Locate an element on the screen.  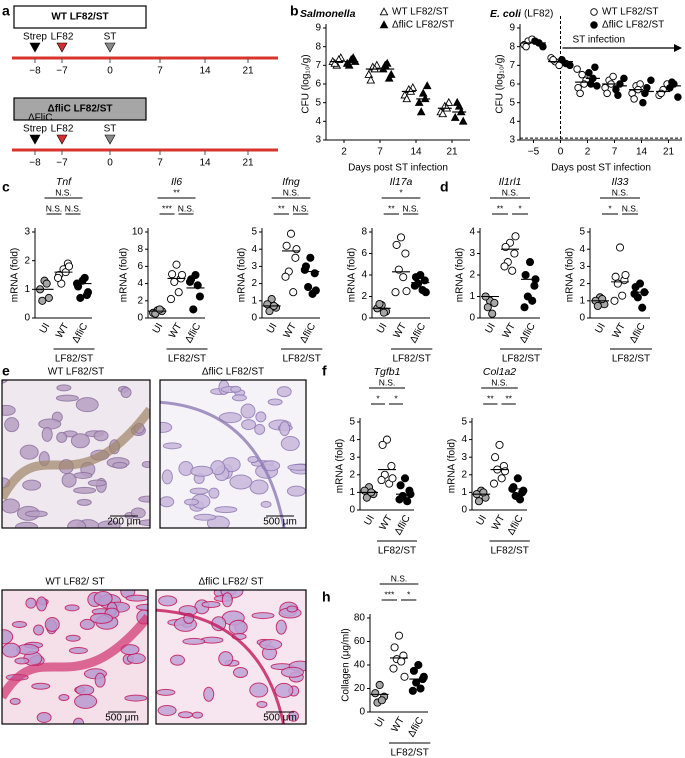
y-tick-label: 4 is located at coordinates (464, 439).